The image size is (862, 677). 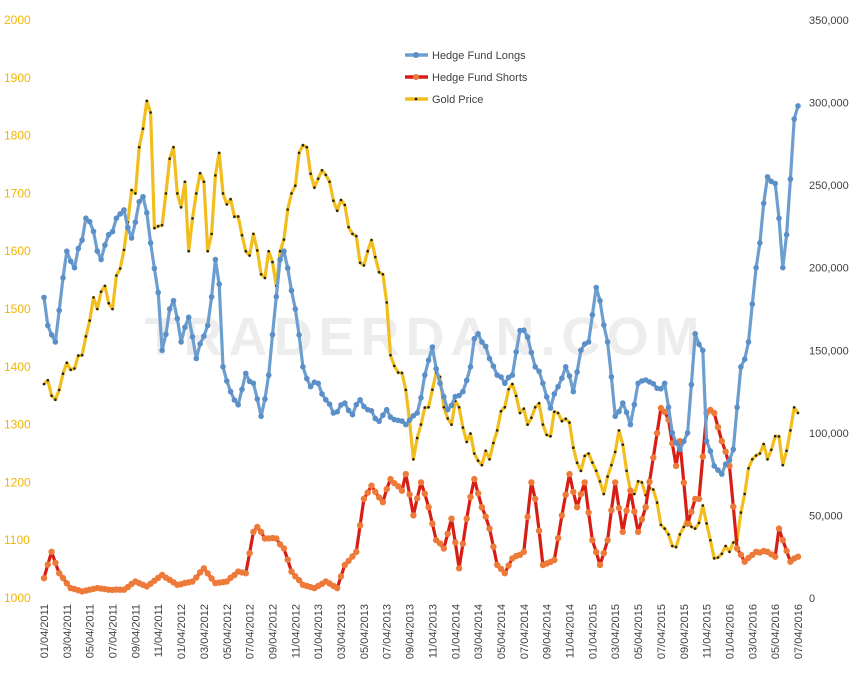 What do you see at coordinates (136, 631) in the screenshot?
I see `x-tick-label: 09/04/2011` at bounding box center [136, 631].